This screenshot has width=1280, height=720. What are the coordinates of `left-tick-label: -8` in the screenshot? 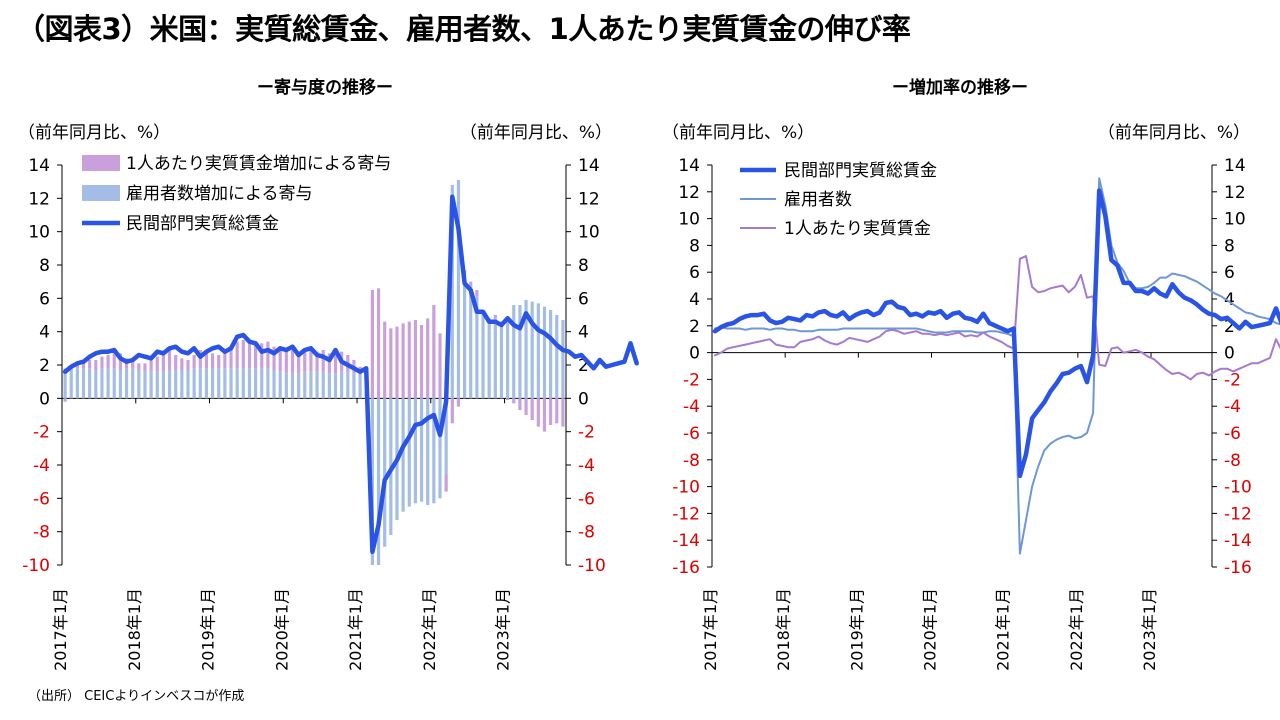 It's located at (41, 533).